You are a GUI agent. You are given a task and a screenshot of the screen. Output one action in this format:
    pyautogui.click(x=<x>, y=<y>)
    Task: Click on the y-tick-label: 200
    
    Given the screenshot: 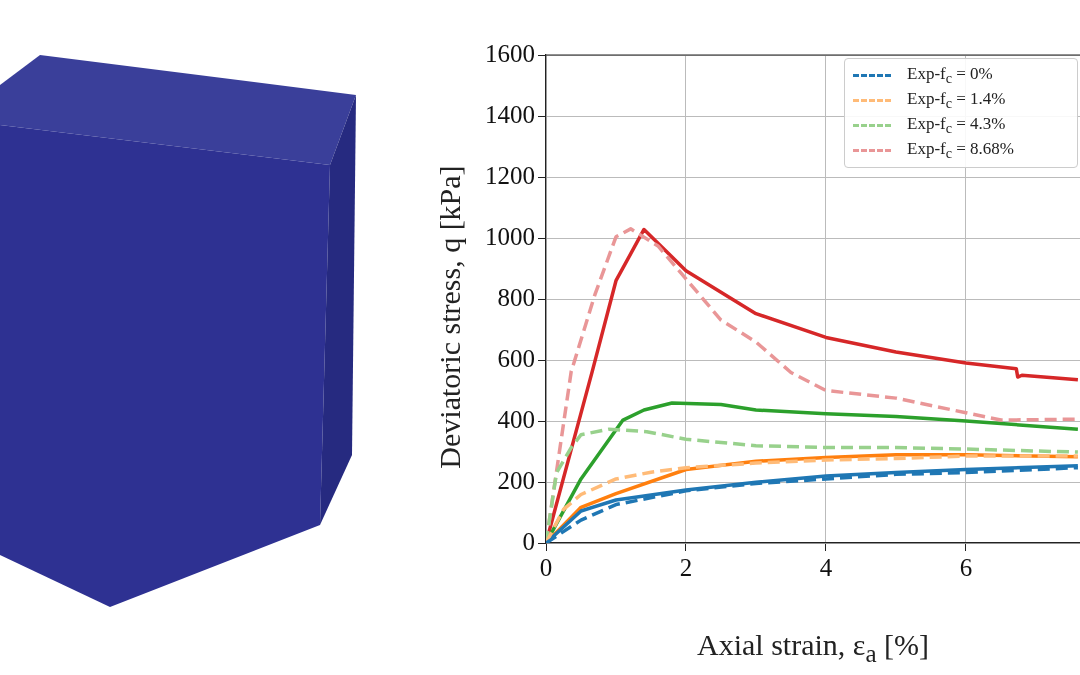 What is the action you would take?
    pyautogui.click(x=516, y=480)
    